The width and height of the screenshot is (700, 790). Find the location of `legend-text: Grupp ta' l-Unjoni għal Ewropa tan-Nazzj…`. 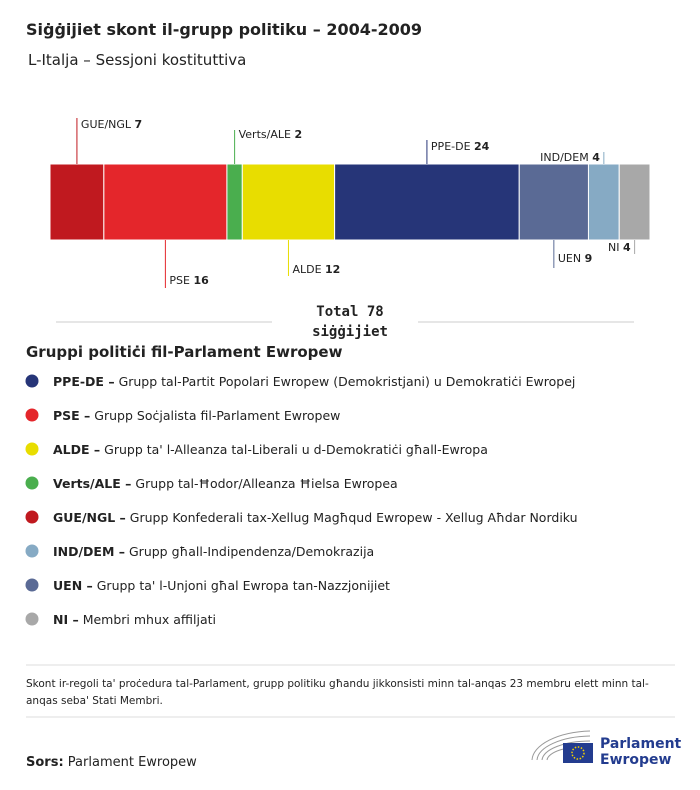

legend-text: Grupp ta' l-Unjoni għal Ewropa tan-Nazzj… is located at coordinates (243, 585).